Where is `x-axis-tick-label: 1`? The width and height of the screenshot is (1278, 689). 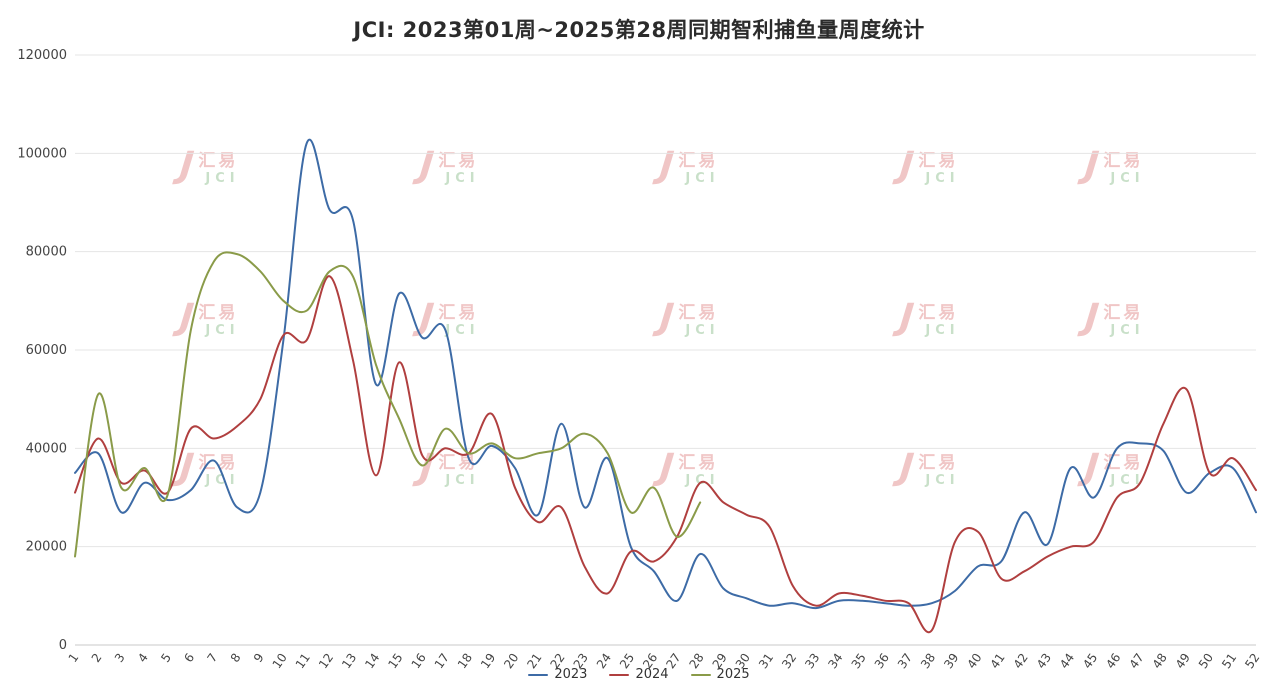 x-axis-tick-label: 1 is located at coordinates (74, 658).